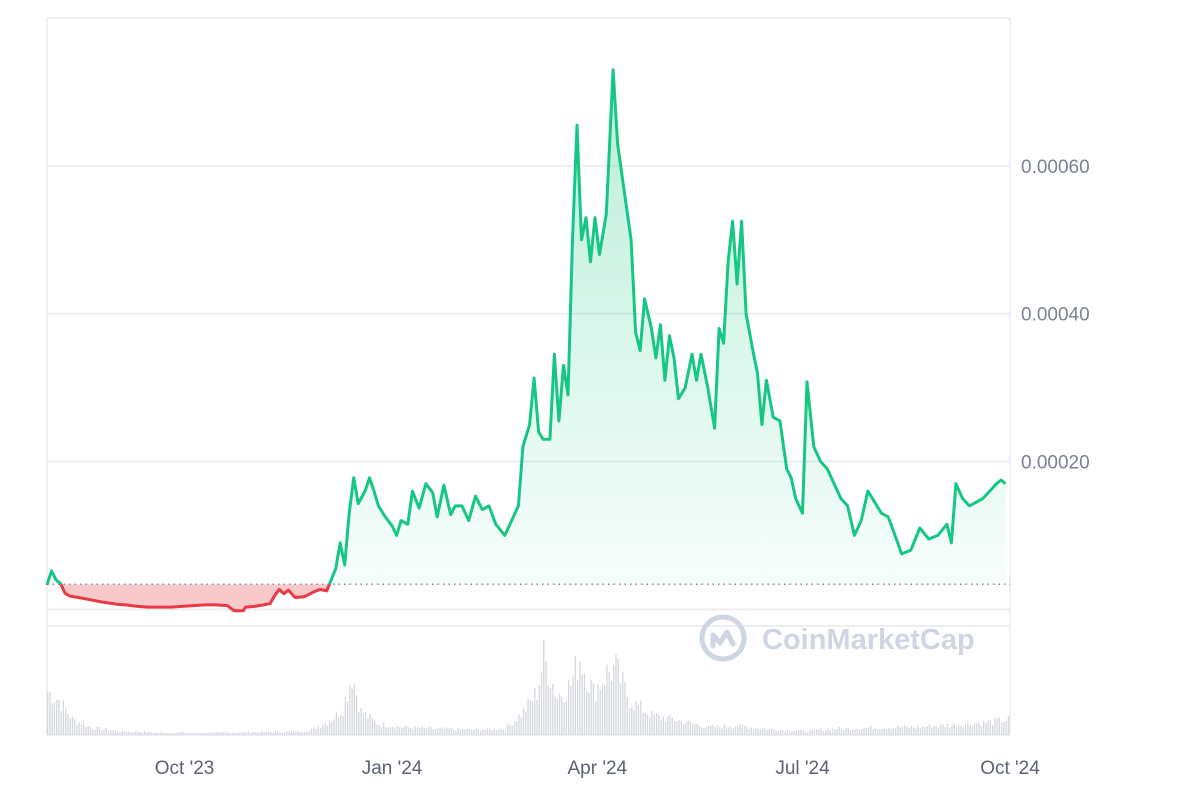 The height and width of the screenshot is (800, 1200). I want to click on x-tick-label: Apr '24, so click(597, 768).